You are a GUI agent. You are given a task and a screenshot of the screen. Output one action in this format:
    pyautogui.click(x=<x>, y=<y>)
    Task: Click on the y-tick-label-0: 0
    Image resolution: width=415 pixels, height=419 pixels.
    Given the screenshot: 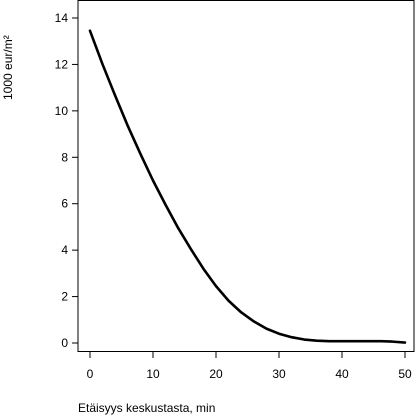 What is the action you would take?
    pyautogui.click(x=64, y=343)
    